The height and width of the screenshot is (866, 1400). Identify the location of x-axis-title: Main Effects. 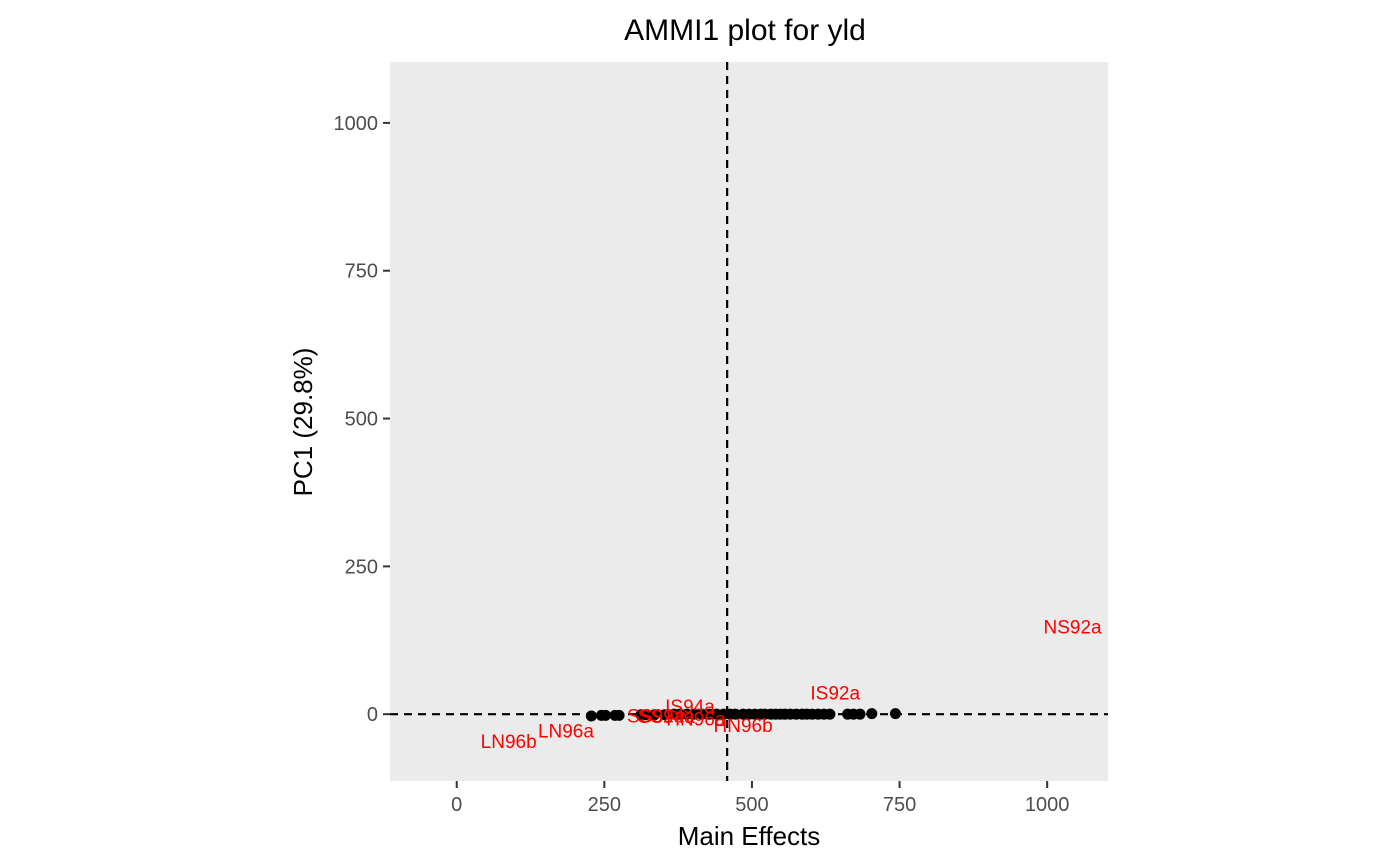
(749, 836).